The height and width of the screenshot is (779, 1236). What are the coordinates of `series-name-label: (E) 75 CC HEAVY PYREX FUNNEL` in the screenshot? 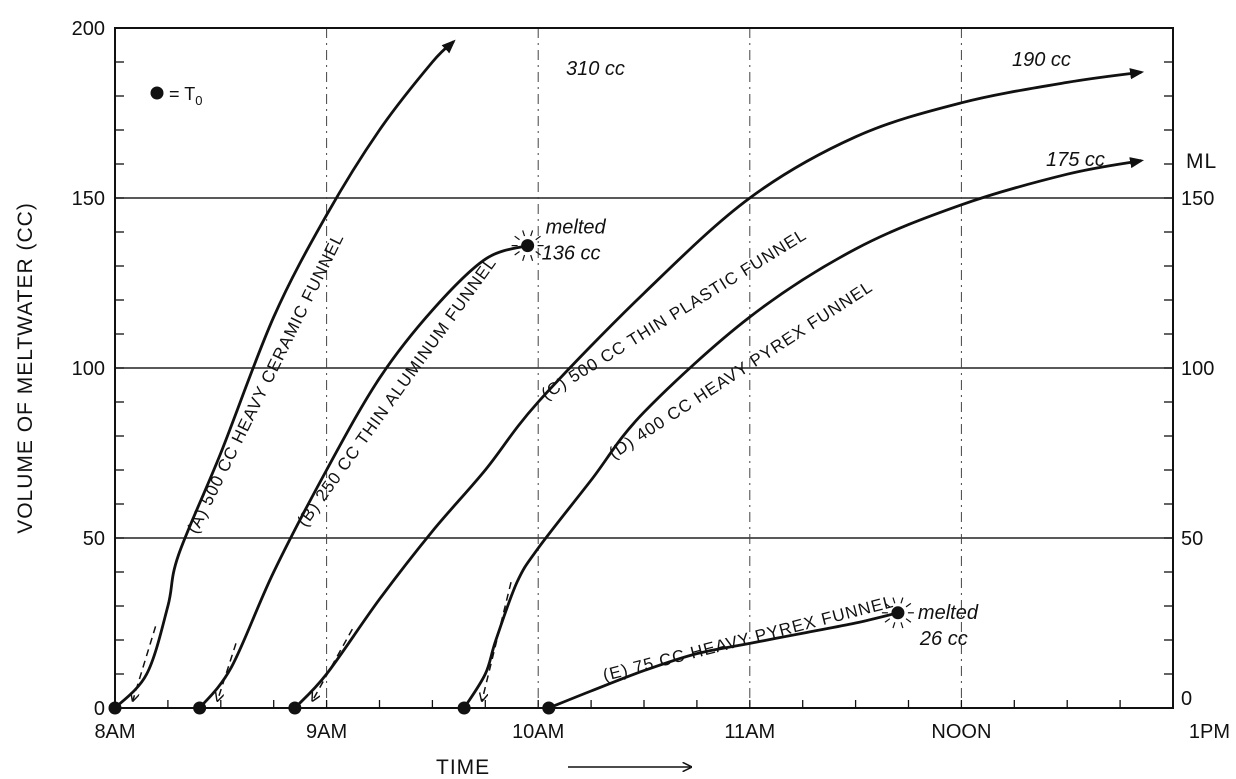 It's located at (748, 638).